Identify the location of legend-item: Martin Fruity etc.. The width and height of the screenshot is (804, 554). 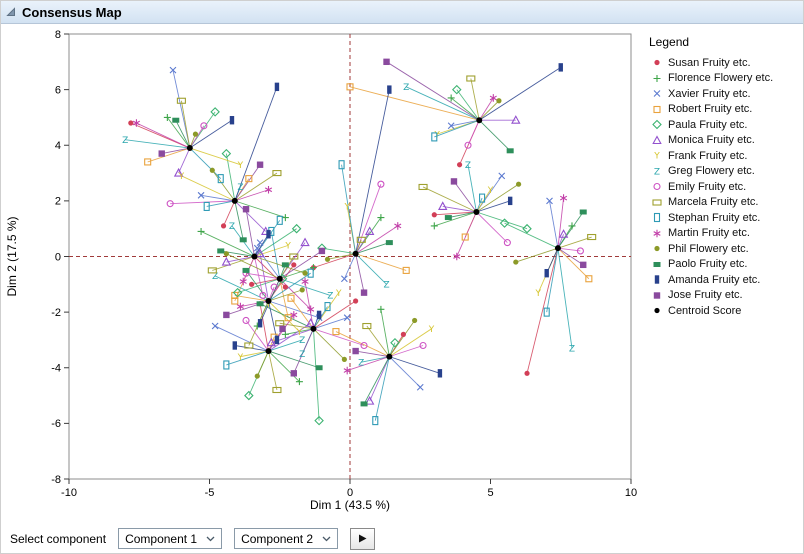
(725, 234).